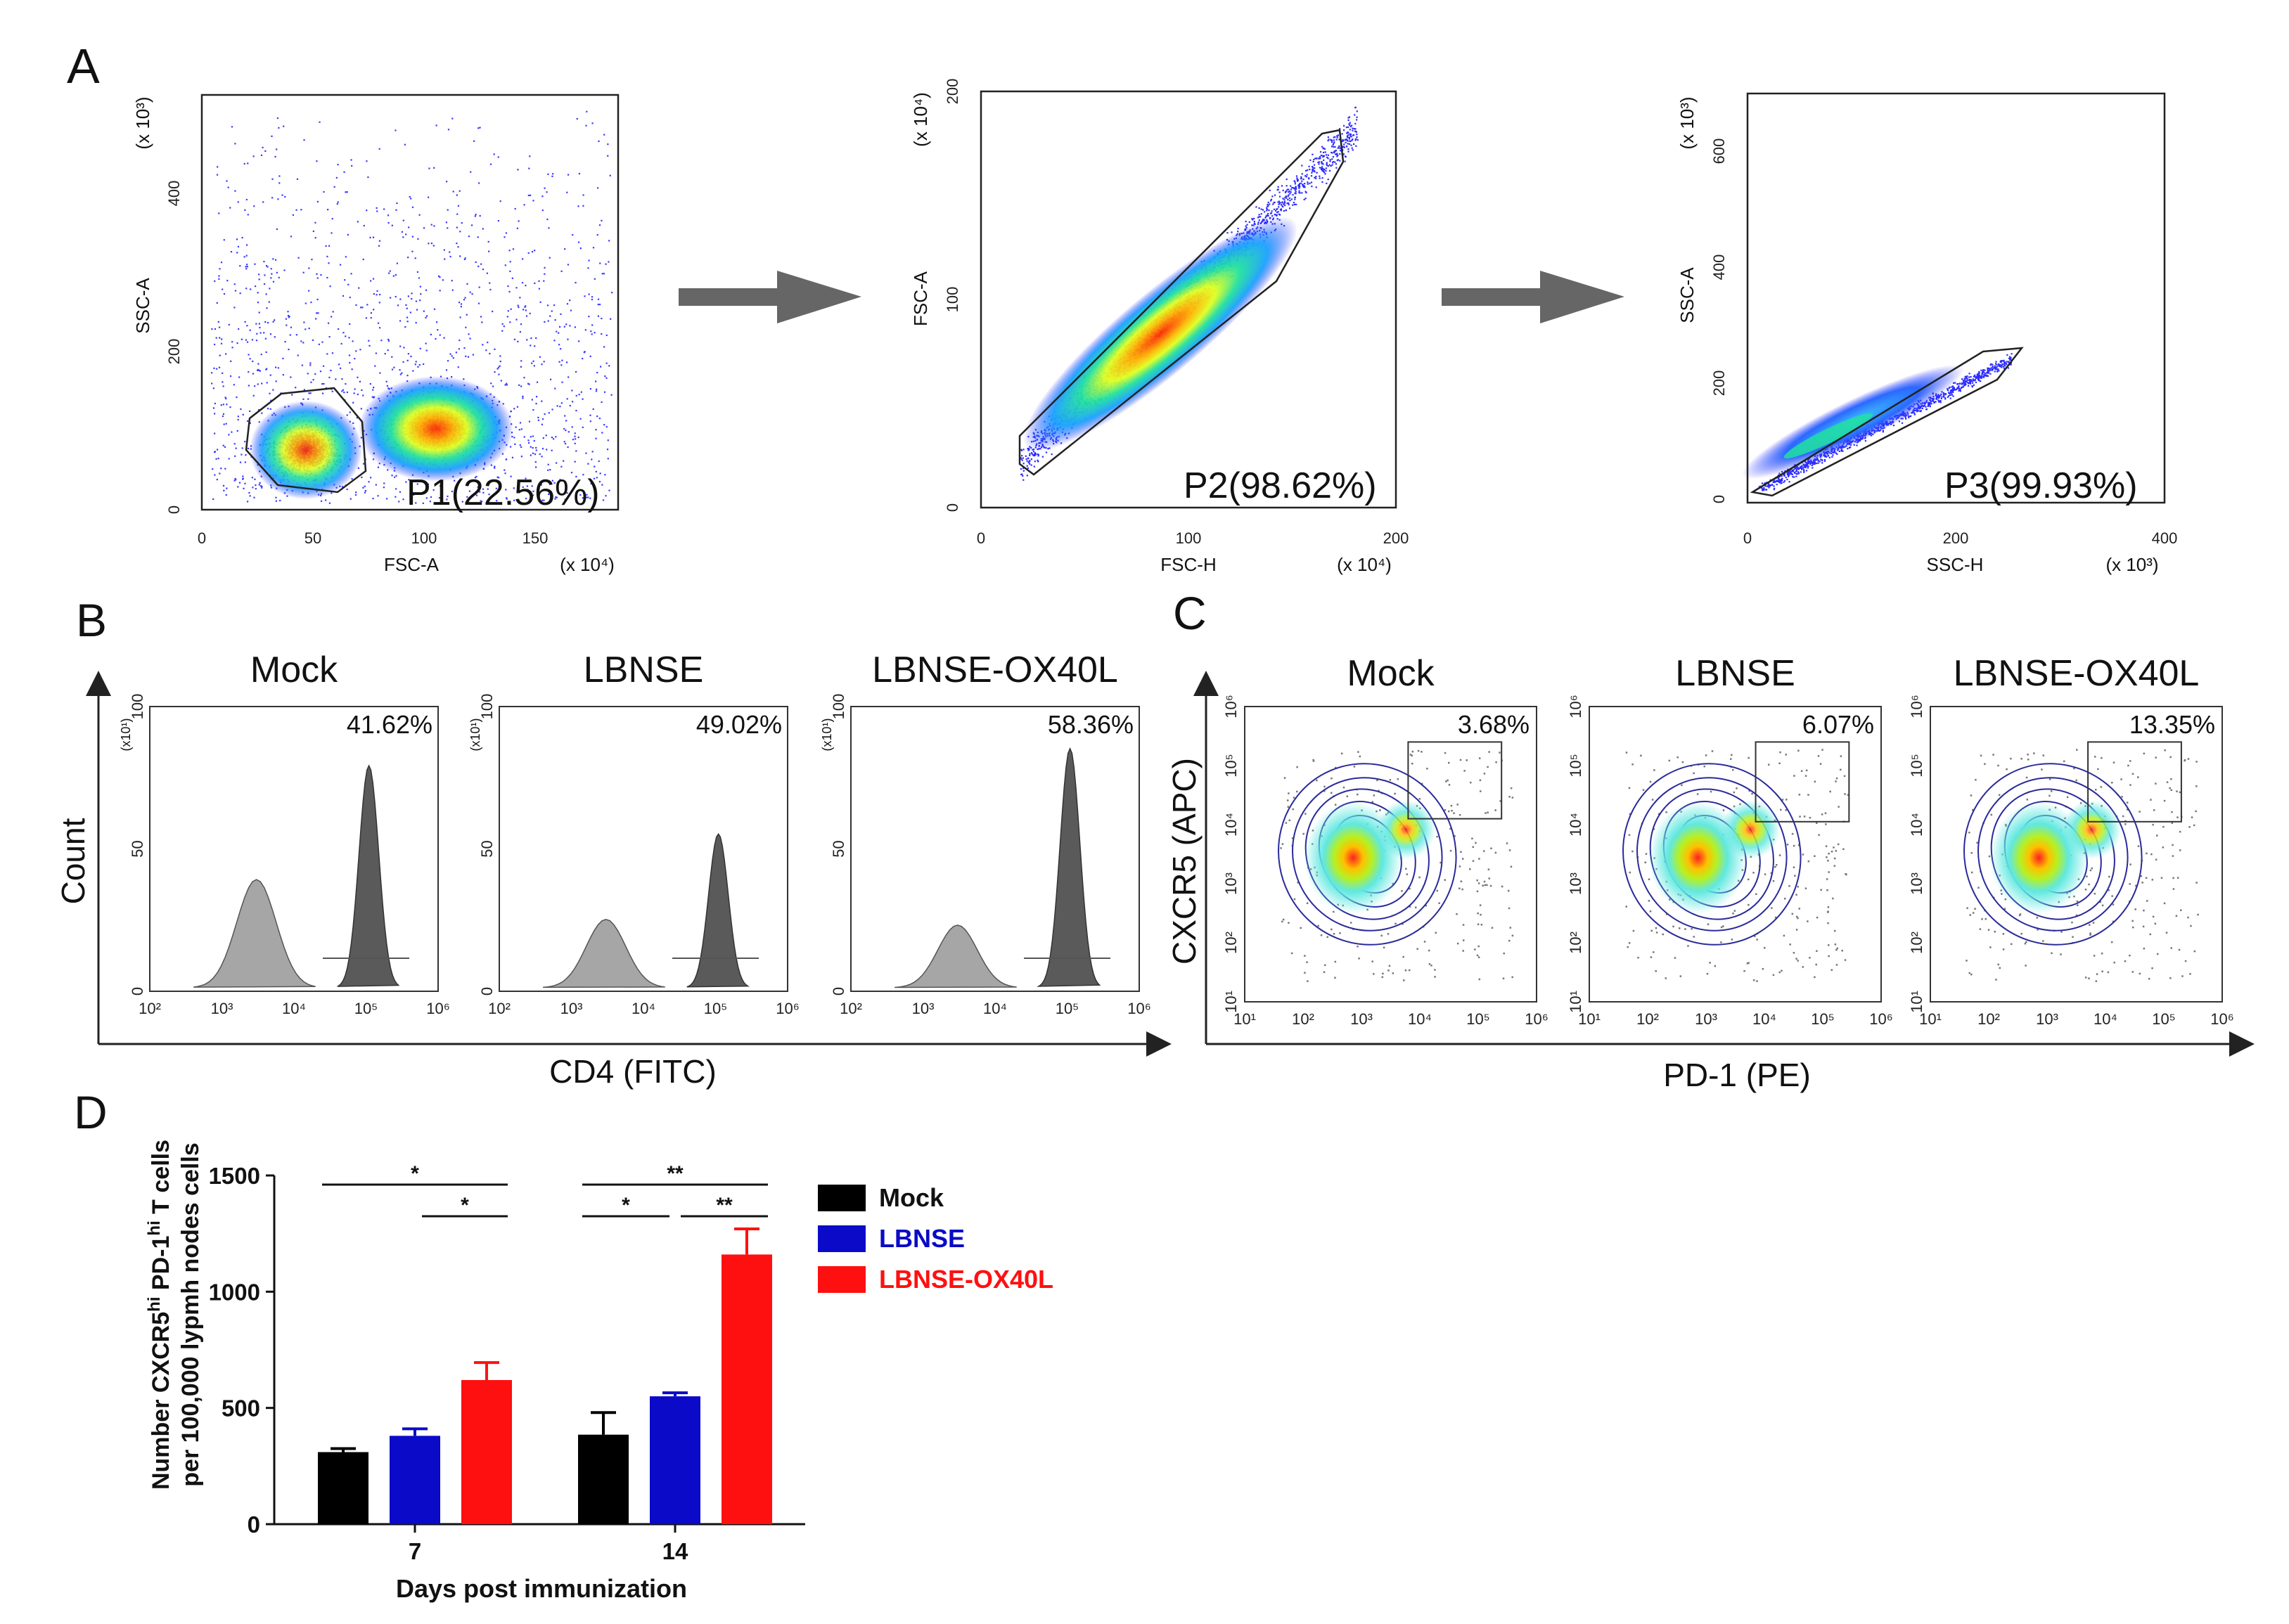  What do you see at coordinates (1189, 538) in the screenshot?
I see `a2-xtick: 100` at bounding box center [1189, 538].